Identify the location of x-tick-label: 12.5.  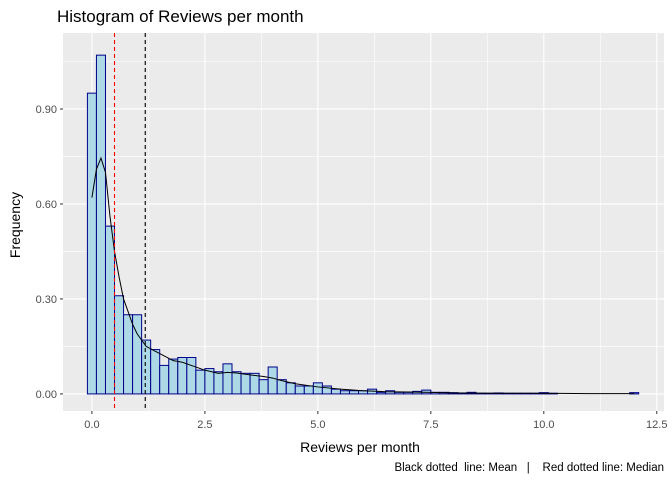
(656, 425).